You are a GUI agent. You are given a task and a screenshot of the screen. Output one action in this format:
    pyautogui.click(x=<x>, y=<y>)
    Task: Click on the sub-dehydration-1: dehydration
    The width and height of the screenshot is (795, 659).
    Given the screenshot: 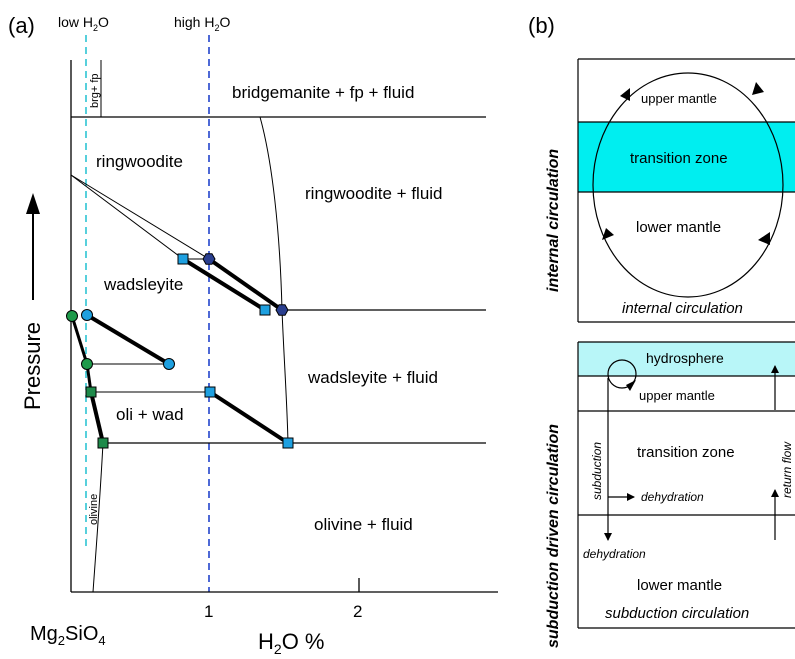 What is the action you would take?
    pyautogui.click(x=672, y=497)
    